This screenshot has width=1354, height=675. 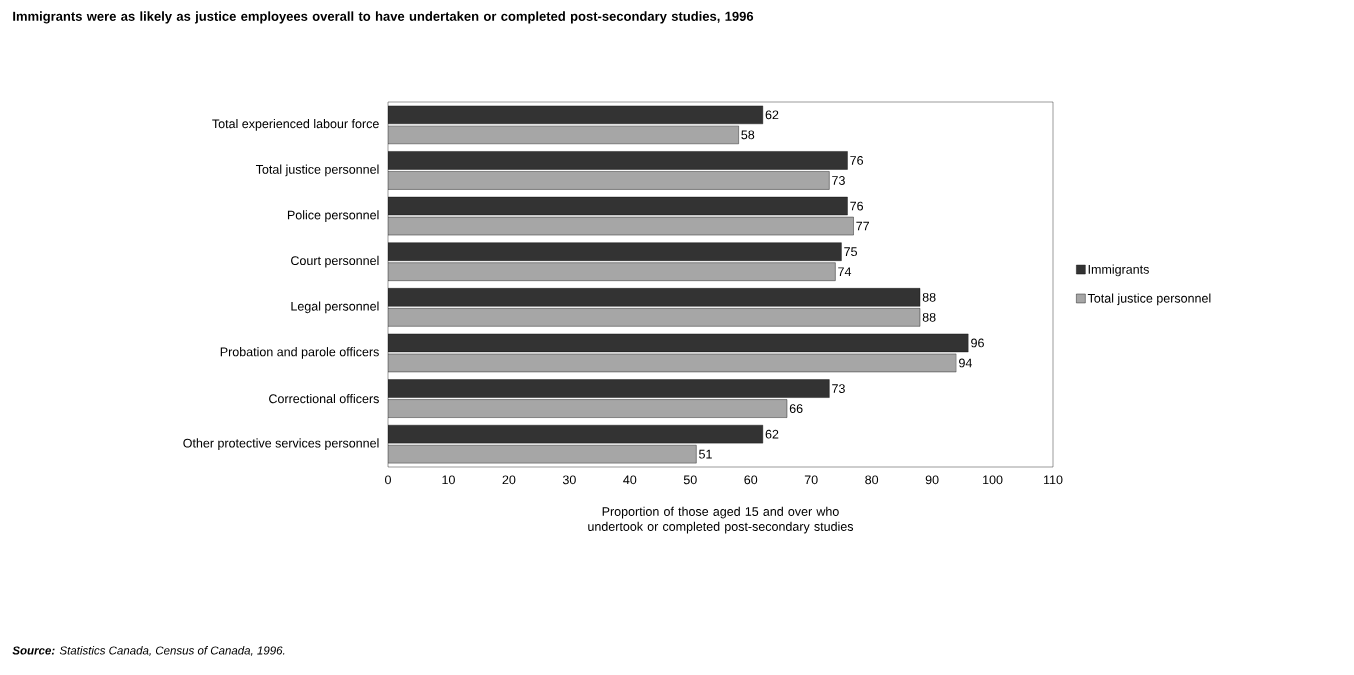 I want to click on legend-label: Immigrants, so click(x=1118, y=270).